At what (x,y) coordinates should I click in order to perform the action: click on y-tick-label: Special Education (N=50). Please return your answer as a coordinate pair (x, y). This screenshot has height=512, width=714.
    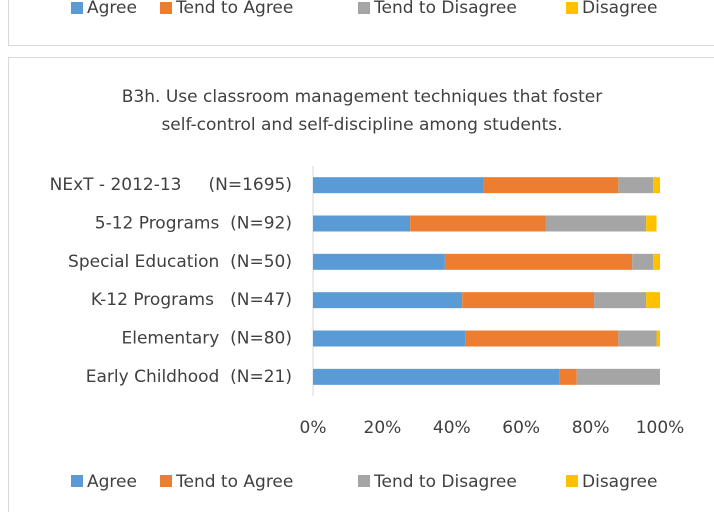
    Looking at the image, I should click on (180, 262).